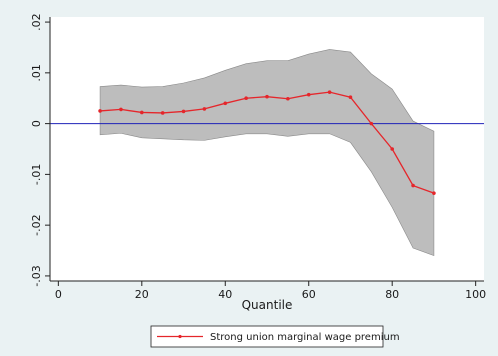  What do you see at coordinates (180, 336) in the screenshot?
I see `legend-marker-sample` at bounding box center [180, 336].